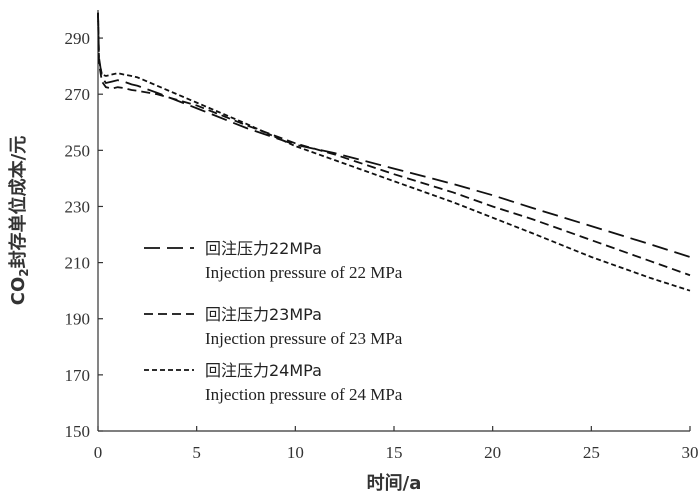 The height and width of the screenshot is (495, 700). What do you see at coordinates (78, 319) in the screenshot?
I see `y-tick-label: 190` at bounding box center [78, 319].